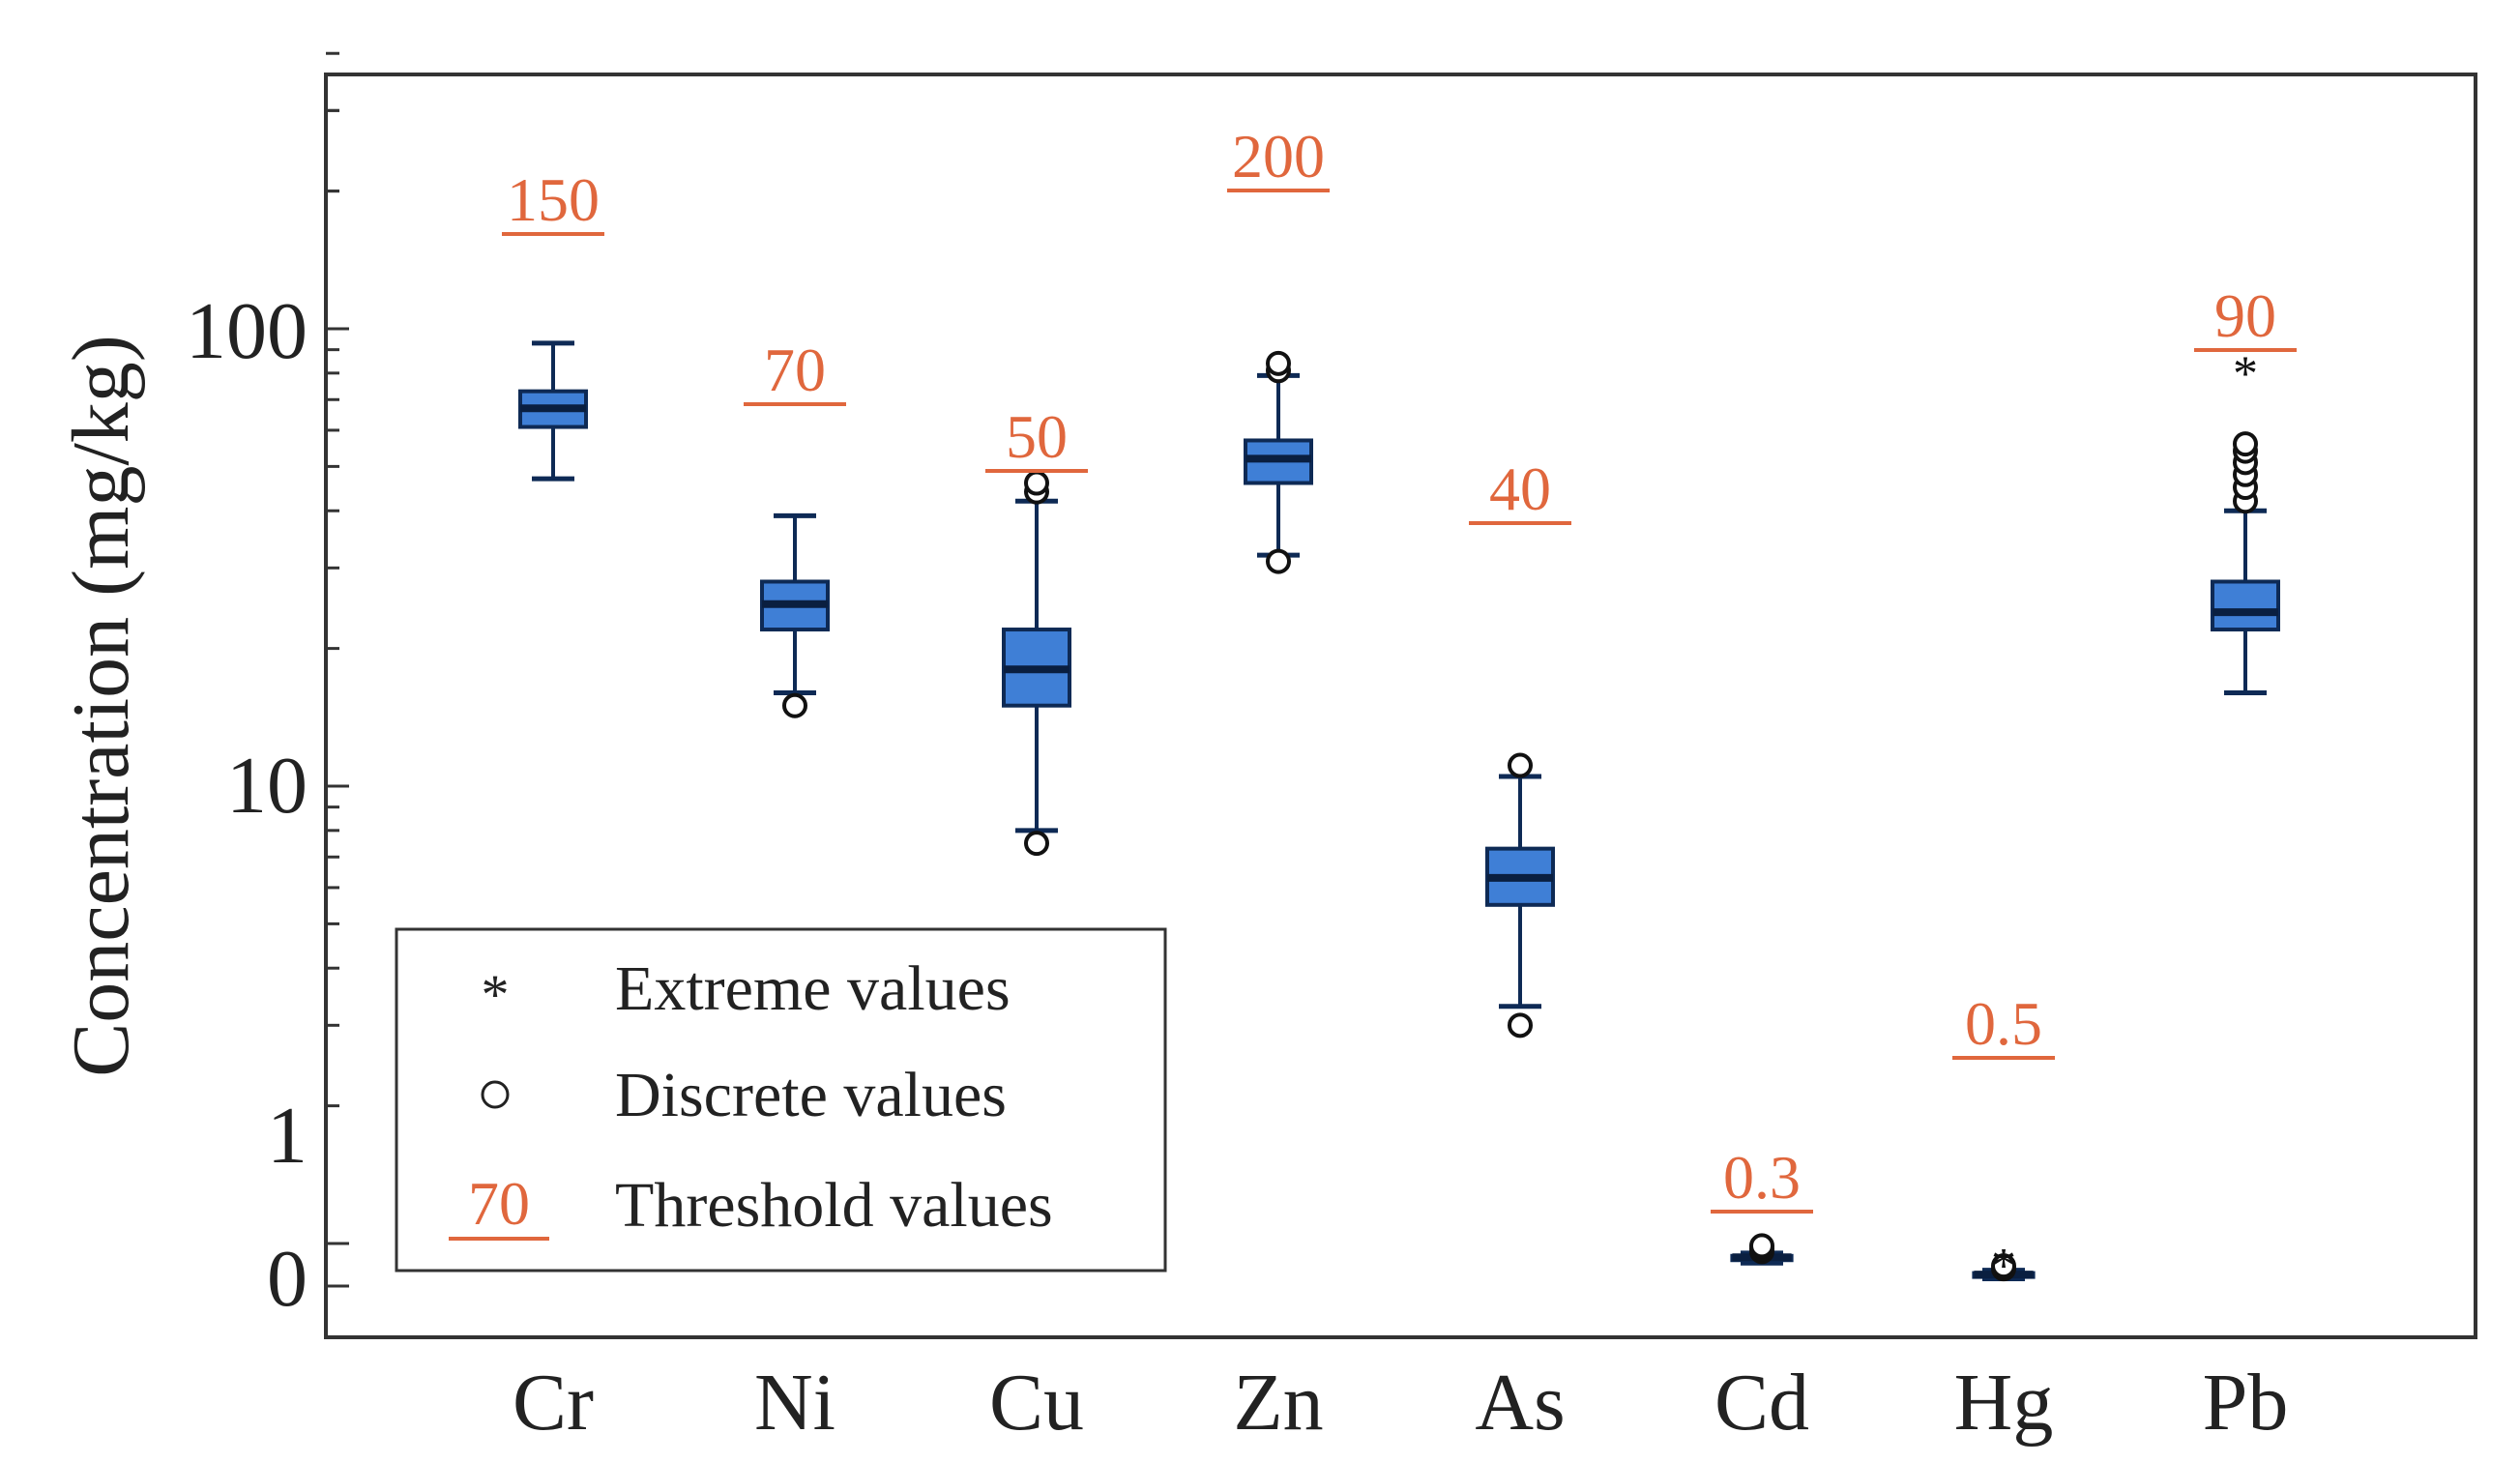 The height and width of the screenshot is (1463, 2520). What do you see at coordinates (2246, 605) in the screenshot?
I see `box-pb-iqr` at bounding box center [2246, 605].